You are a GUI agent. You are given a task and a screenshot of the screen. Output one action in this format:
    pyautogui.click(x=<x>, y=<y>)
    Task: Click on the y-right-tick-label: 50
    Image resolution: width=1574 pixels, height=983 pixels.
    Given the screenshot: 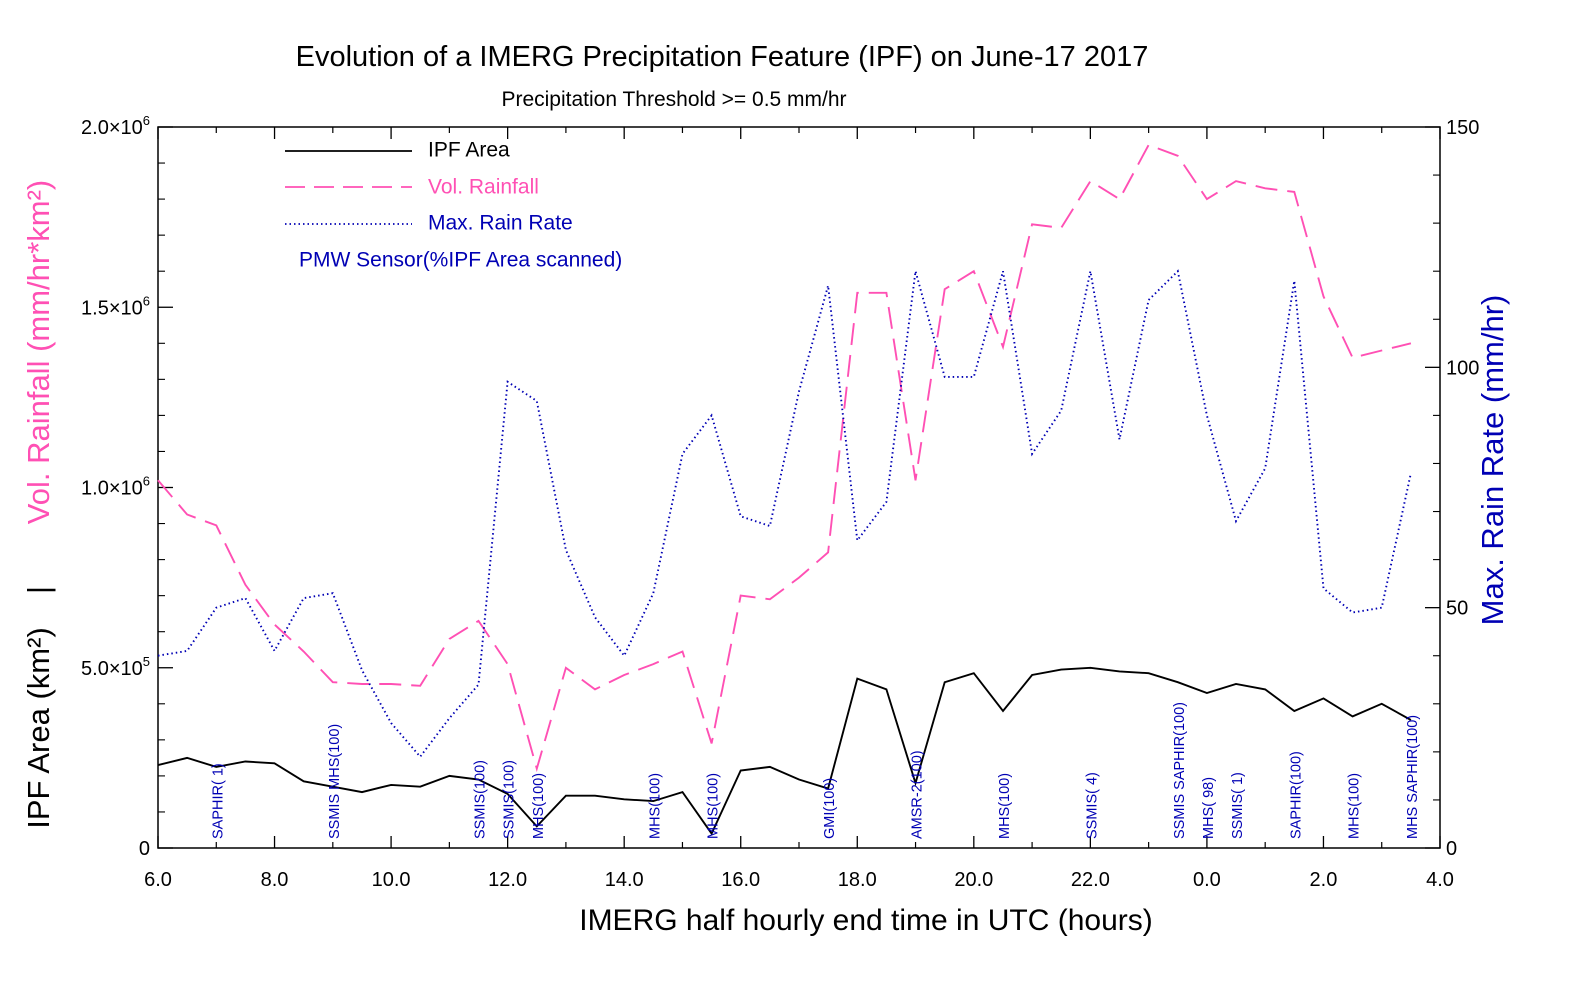 What is the action you would take?
    pyautogui.click(x=1457, y=609)
    